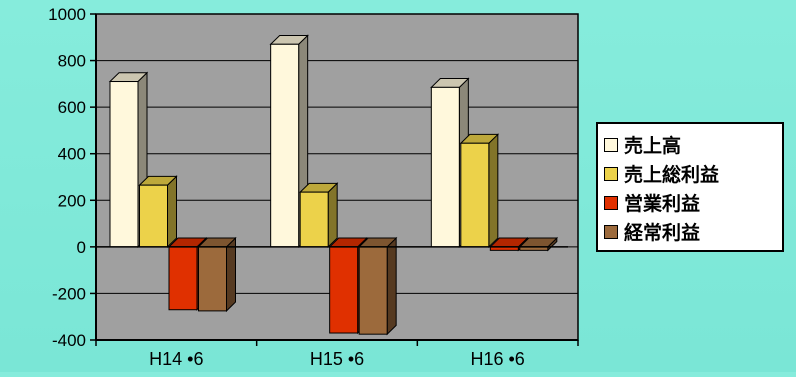  Describe the element at coordinates (69, 293) in the screenshot. I see `y-tick-label: -200` at that location.